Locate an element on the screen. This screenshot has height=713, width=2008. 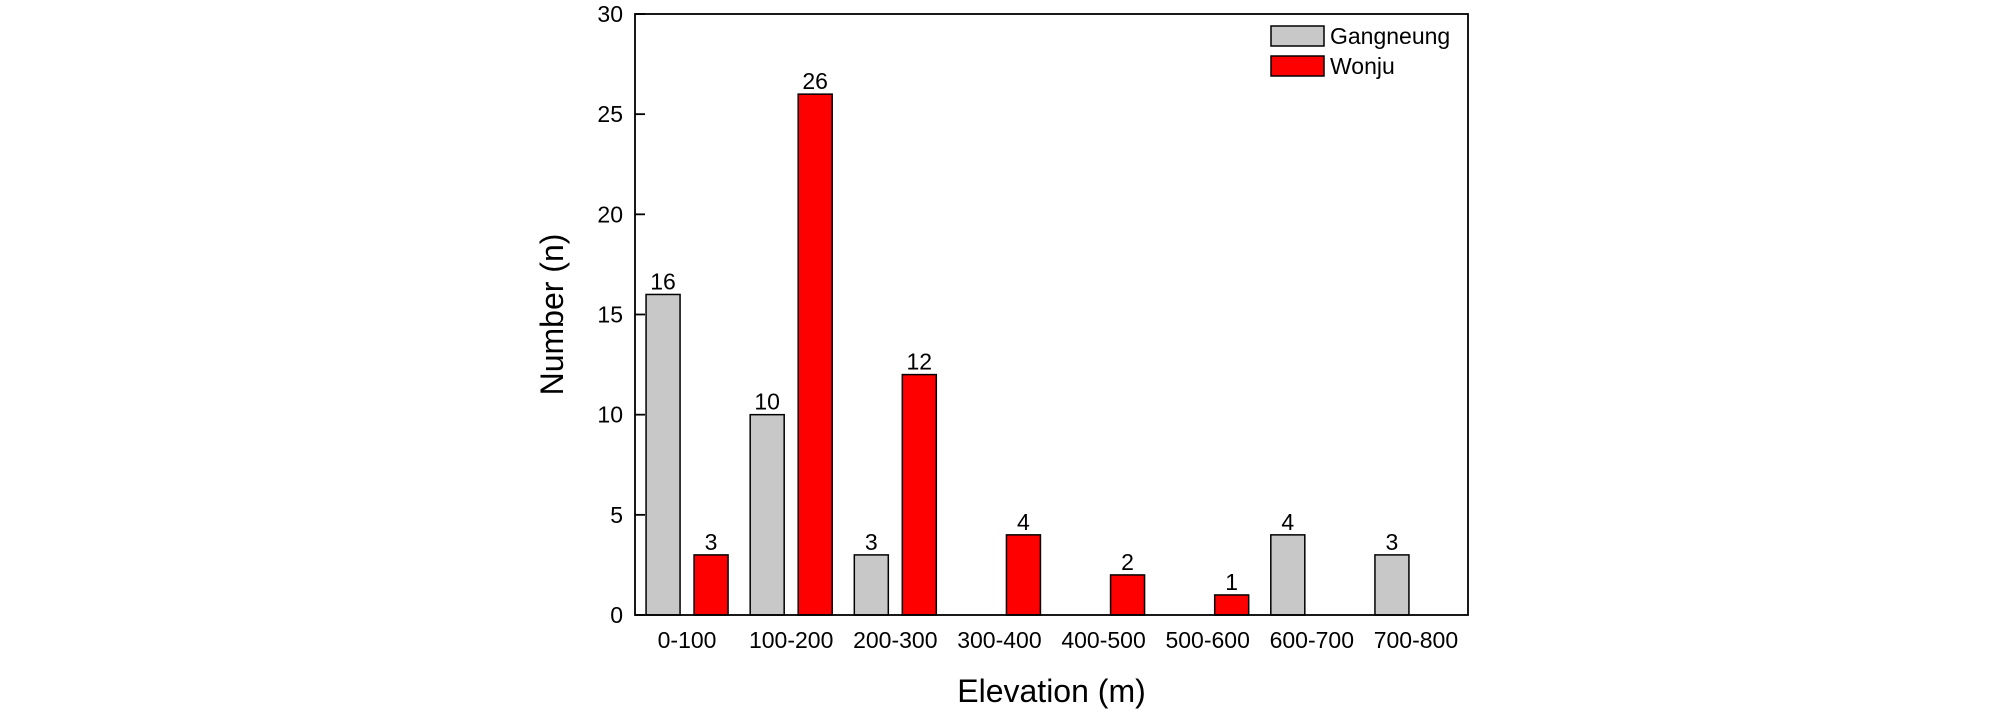
y-tick-label-20: 20 is located at coordinates (610, 214).